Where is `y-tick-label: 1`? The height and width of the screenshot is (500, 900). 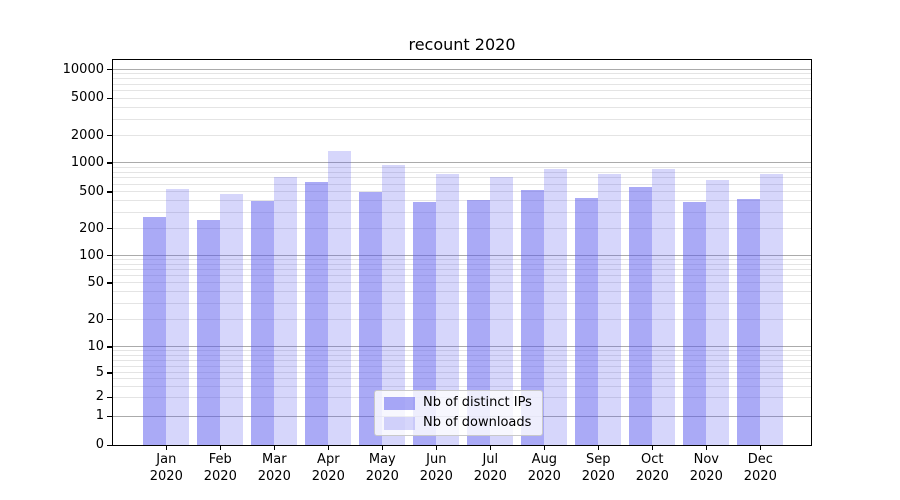 y-tick-label: 1 is located at coordinates (99, 416).